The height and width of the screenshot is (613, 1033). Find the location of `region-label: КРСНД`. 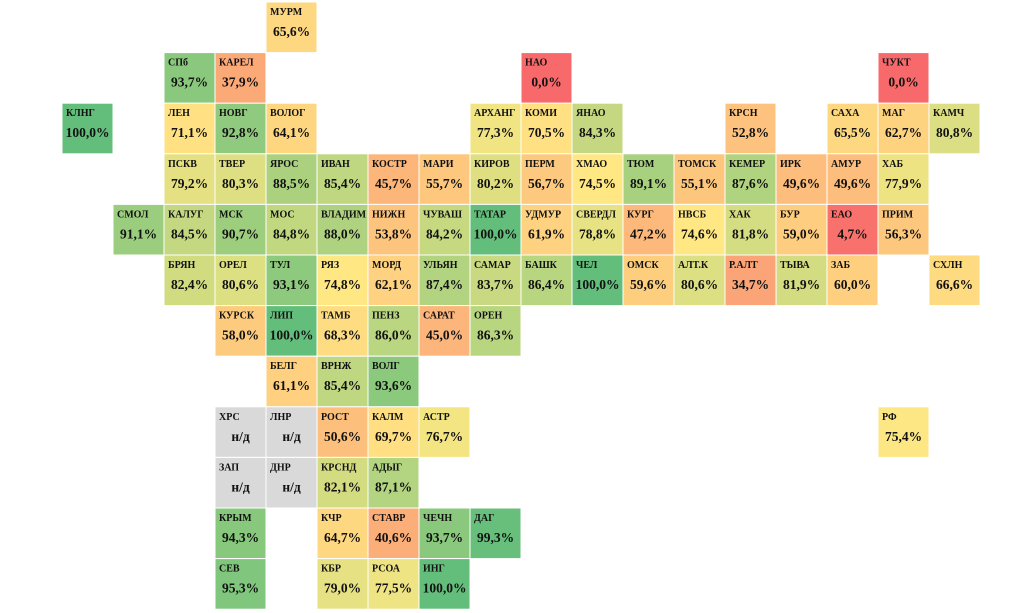

region-label: КРСНД is located at coordinates (338, 467).